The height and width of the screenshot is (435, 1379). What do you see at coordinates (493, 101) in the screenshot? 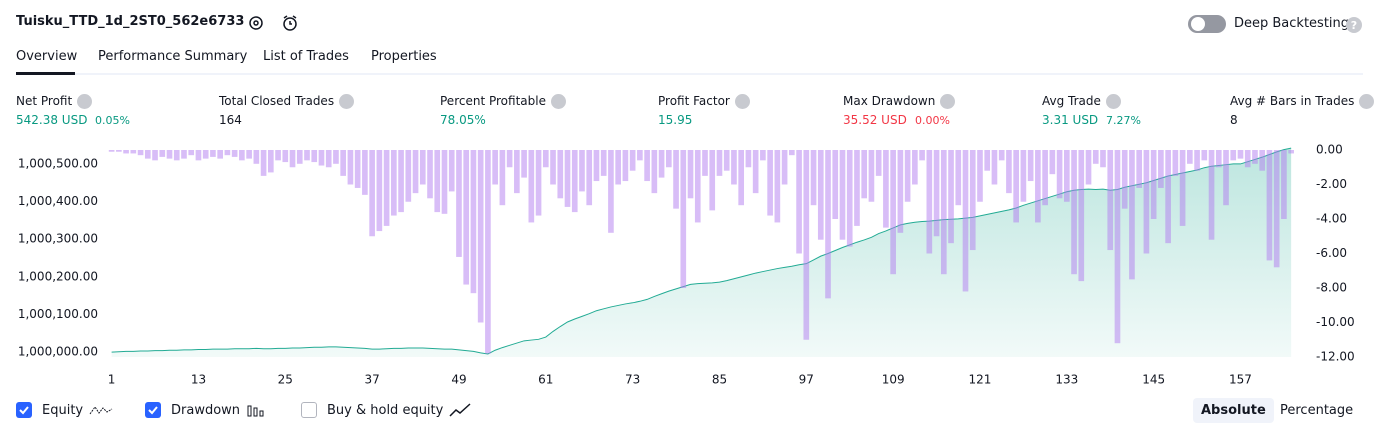
I see `stat-label: Percent Profitable` at bounding box center [493, 101].